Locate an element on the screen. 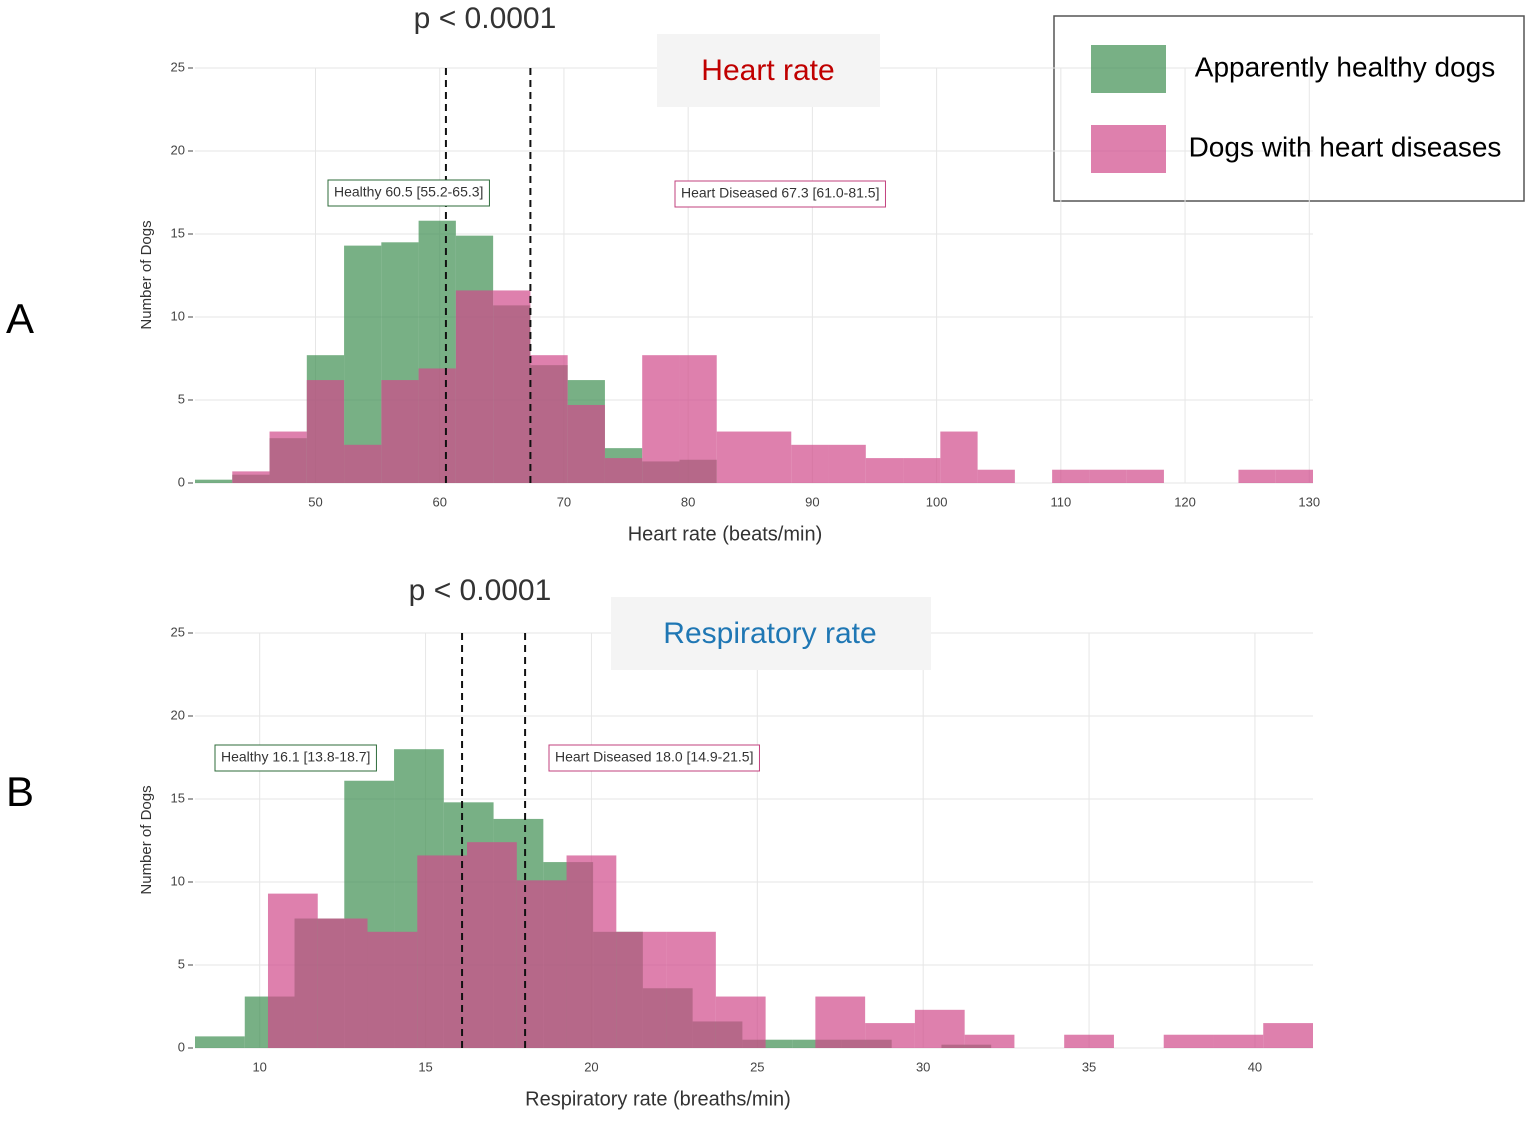 The image size is (1535, 1122). x-tick-label: 100 is located at coordinates (937, 501).